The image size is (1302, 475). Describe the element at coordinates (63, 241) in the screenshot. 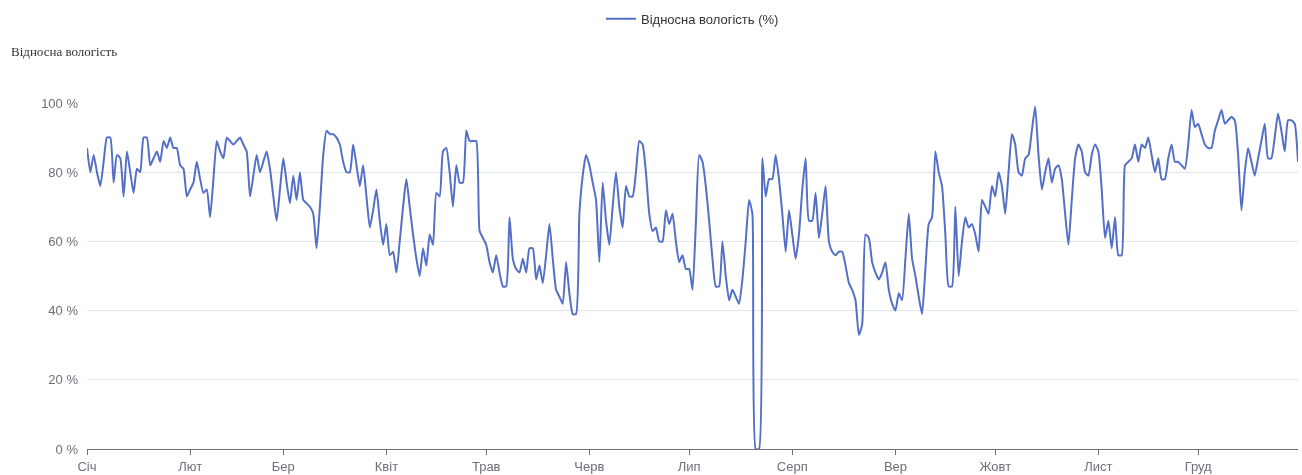

I see `y-tick-label: 60 %` at that location.